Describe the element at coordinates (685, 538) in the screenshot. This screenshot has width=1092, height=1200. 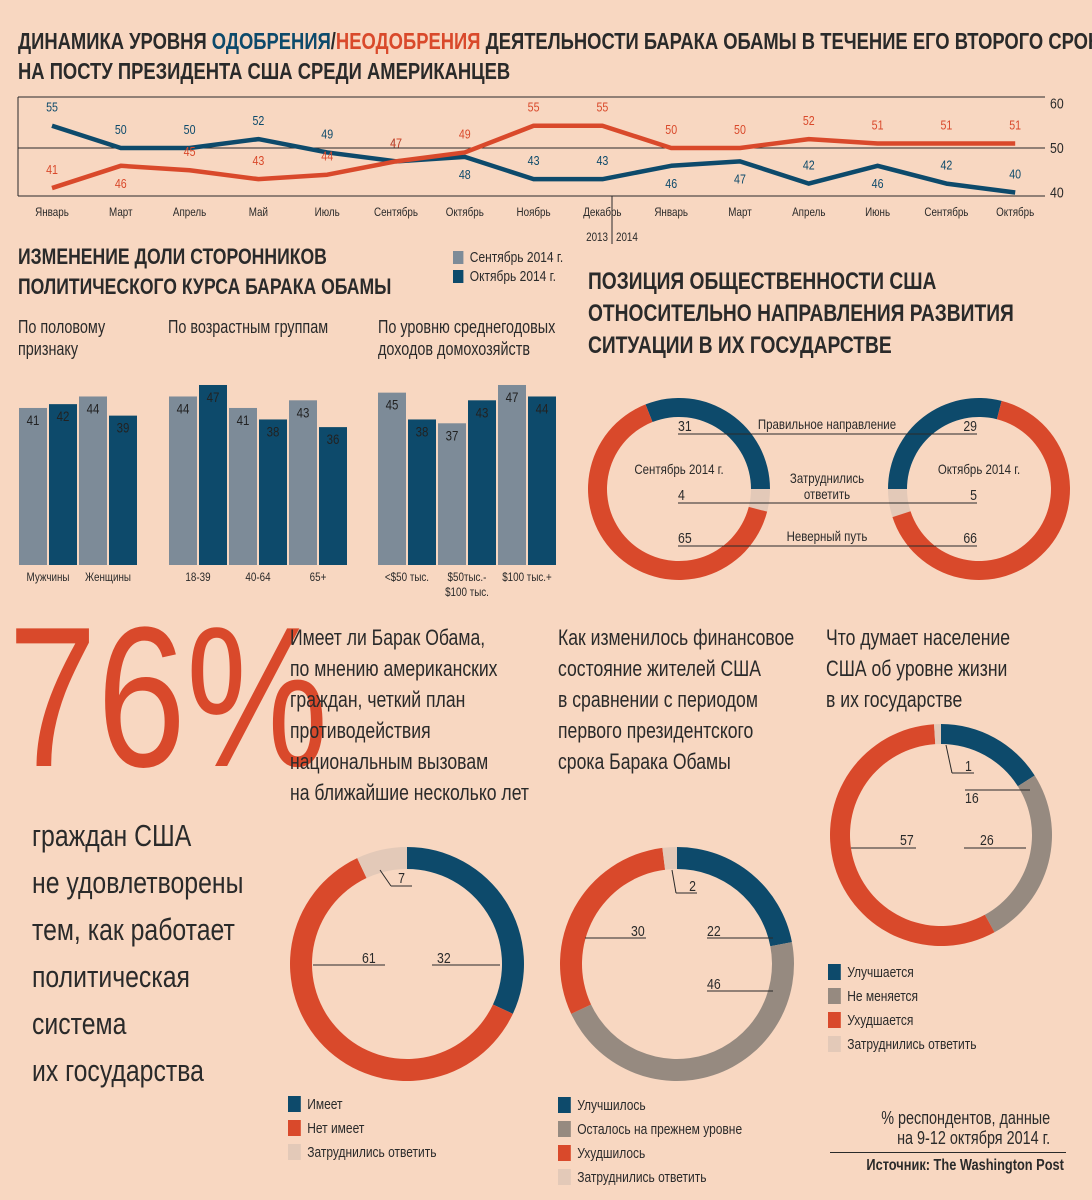
I see `value-label: 65` at that location.